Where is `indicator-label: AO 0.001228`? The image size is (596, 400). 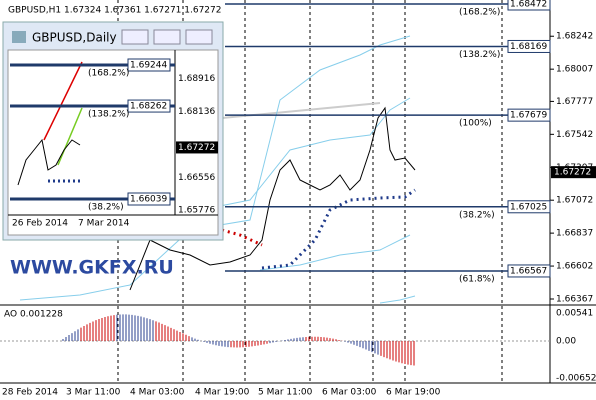
indicator-label: AO 0.001228 is located at coordinates (33, 315).